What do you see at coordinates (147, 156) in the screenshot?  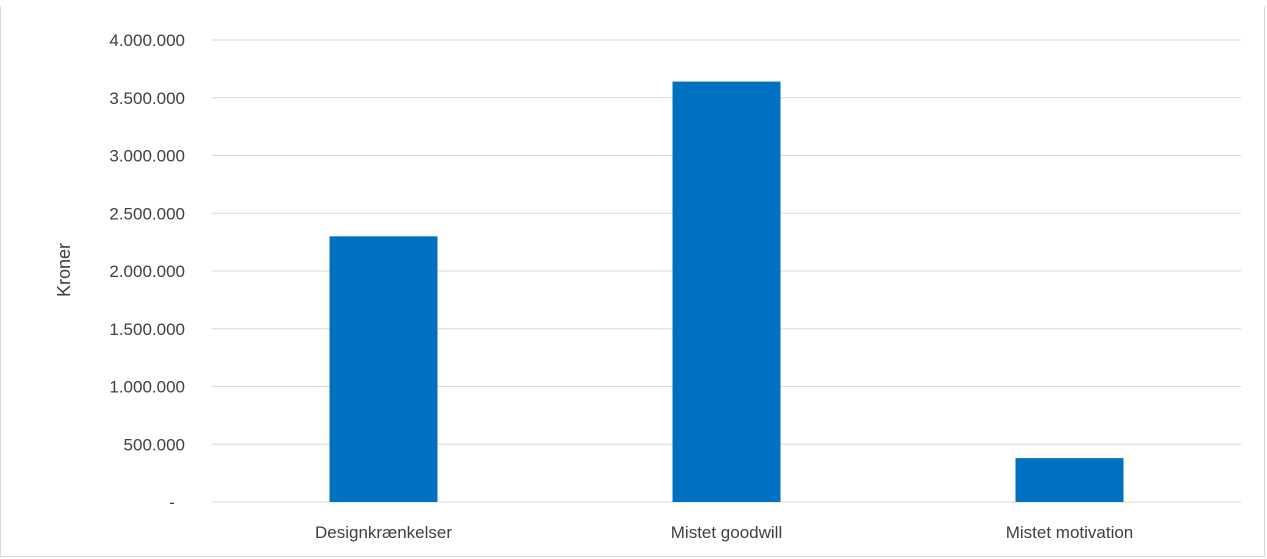 I see `y-tick-label: 3.000.000` at bounding box center [147, 156].